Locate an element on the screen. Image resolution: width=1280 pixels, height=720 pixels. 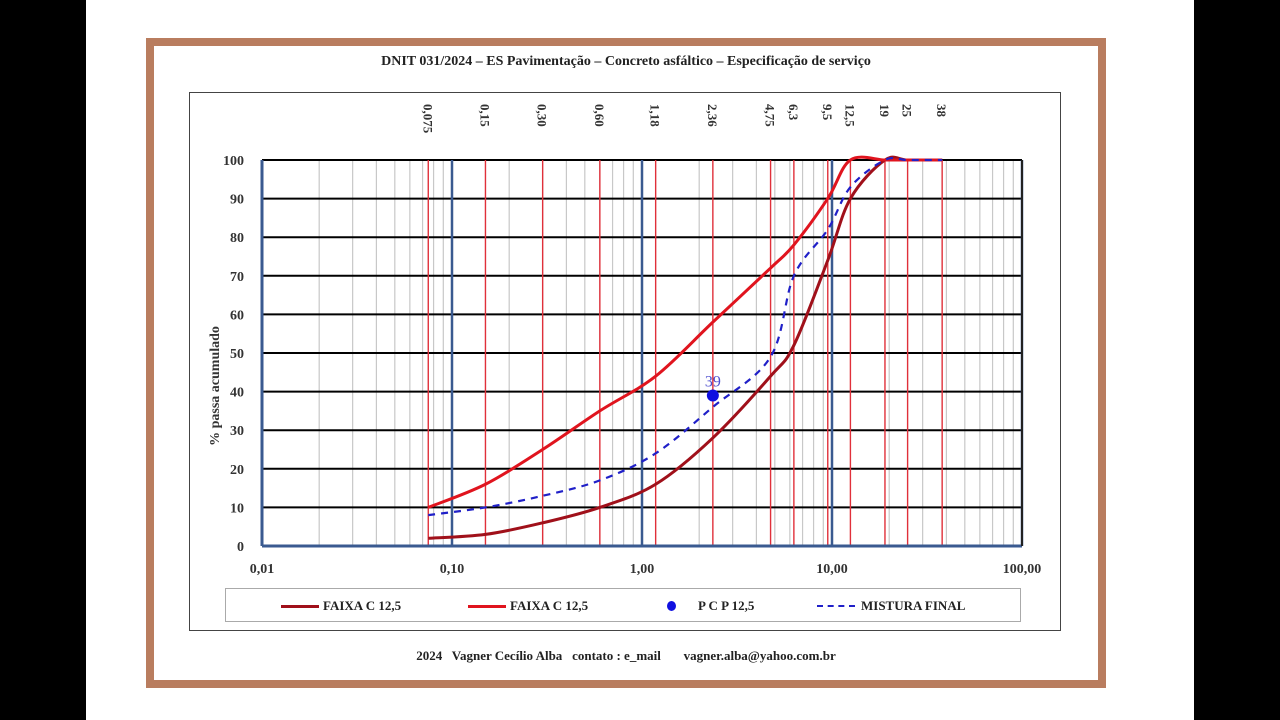
sieve-label: 9,5 is located at coordinates (827, 112).